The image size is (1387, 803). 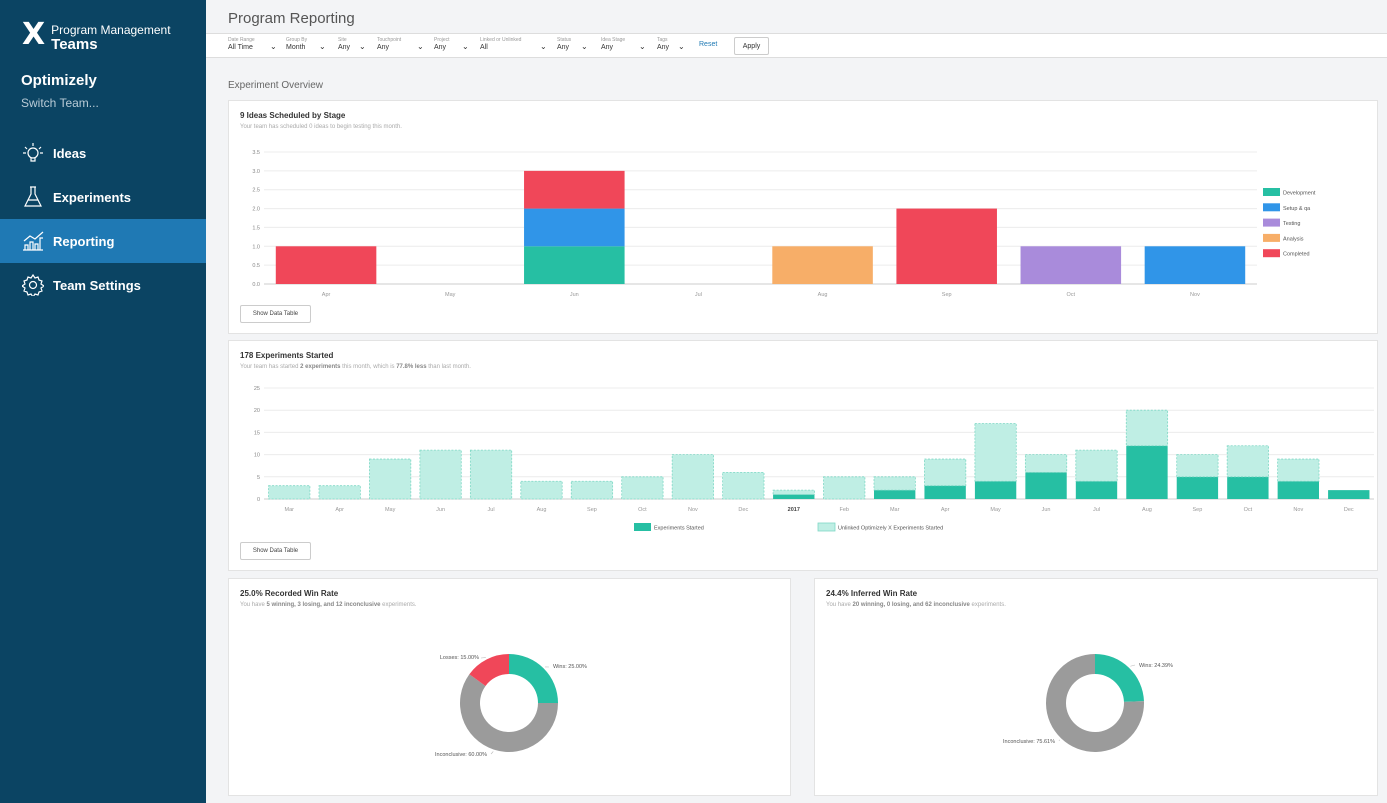 I want to click on brand-logo: X Program Management Teams, so click(x=96, y=36).